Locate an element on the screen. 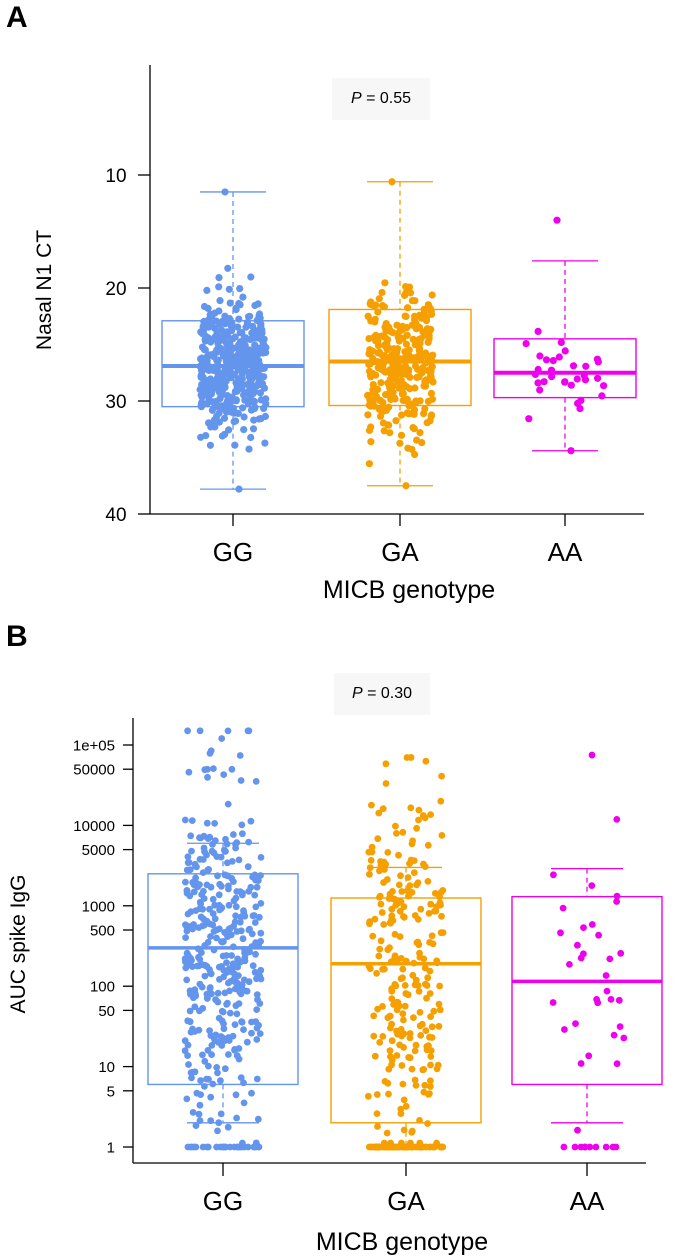 The height and width of the screenshot is (1258, 679). y-tick-label: 10 is located at coordinates (115, 176).